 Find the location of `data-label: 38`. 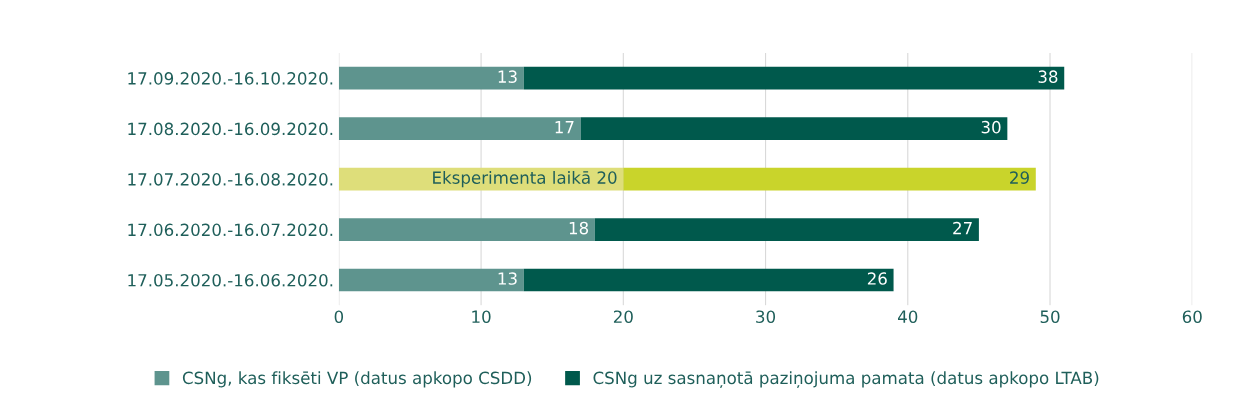

data-label: 38 is located at coordinates (1048, 76).